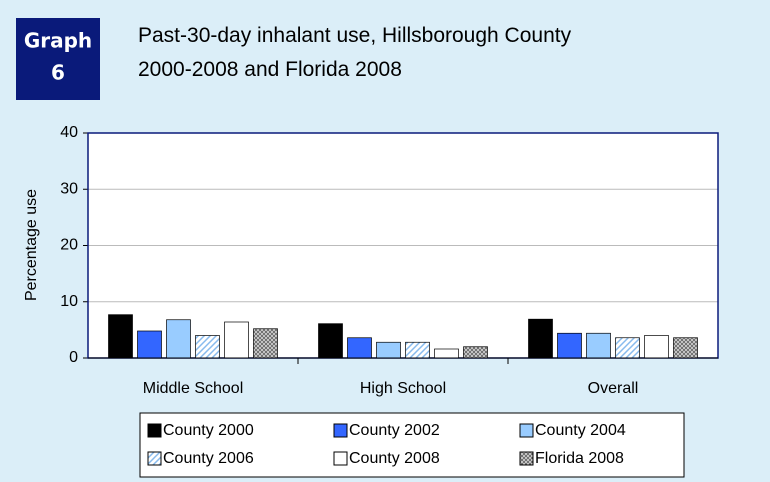  What do you see at coordinates (613, 388) in the screenshot?
I see `x-tick-label: Overall` at bounding box center [613, 388].